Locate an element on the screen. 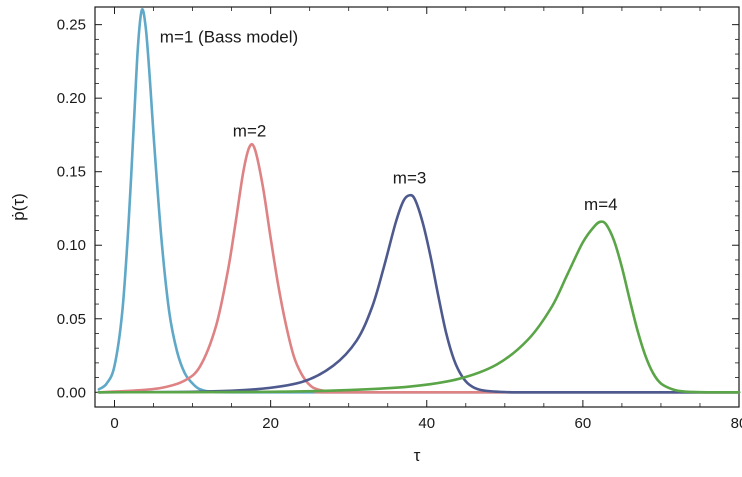 Image resolution: width=742 pixels, height=477 pixels. x-tick-label: 60 is located at coordinates (583, 423).